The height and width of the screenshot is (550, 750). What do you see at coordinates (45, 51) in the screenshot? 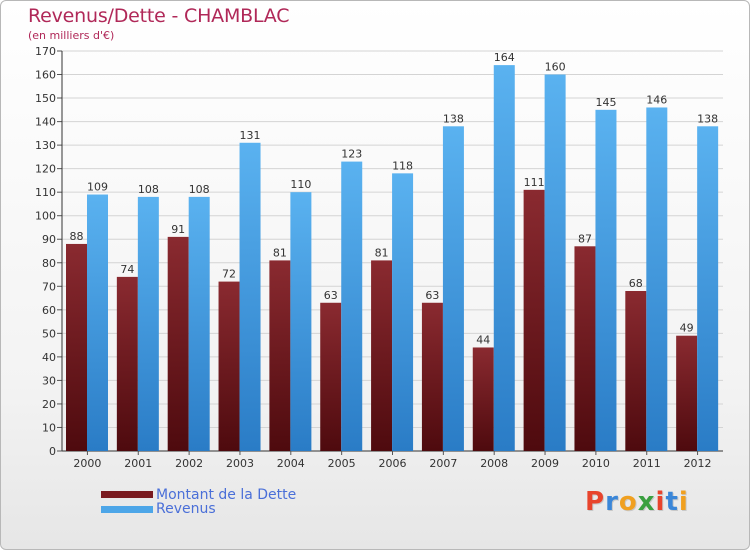
I see `y-tick-label: 170` at bounding box center [45, 51].